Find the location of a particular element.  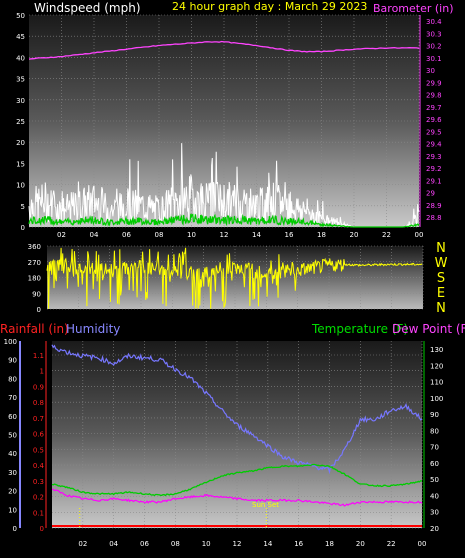

dewpoint-title: Dew Point (F) is located at coordinates (428, 329).